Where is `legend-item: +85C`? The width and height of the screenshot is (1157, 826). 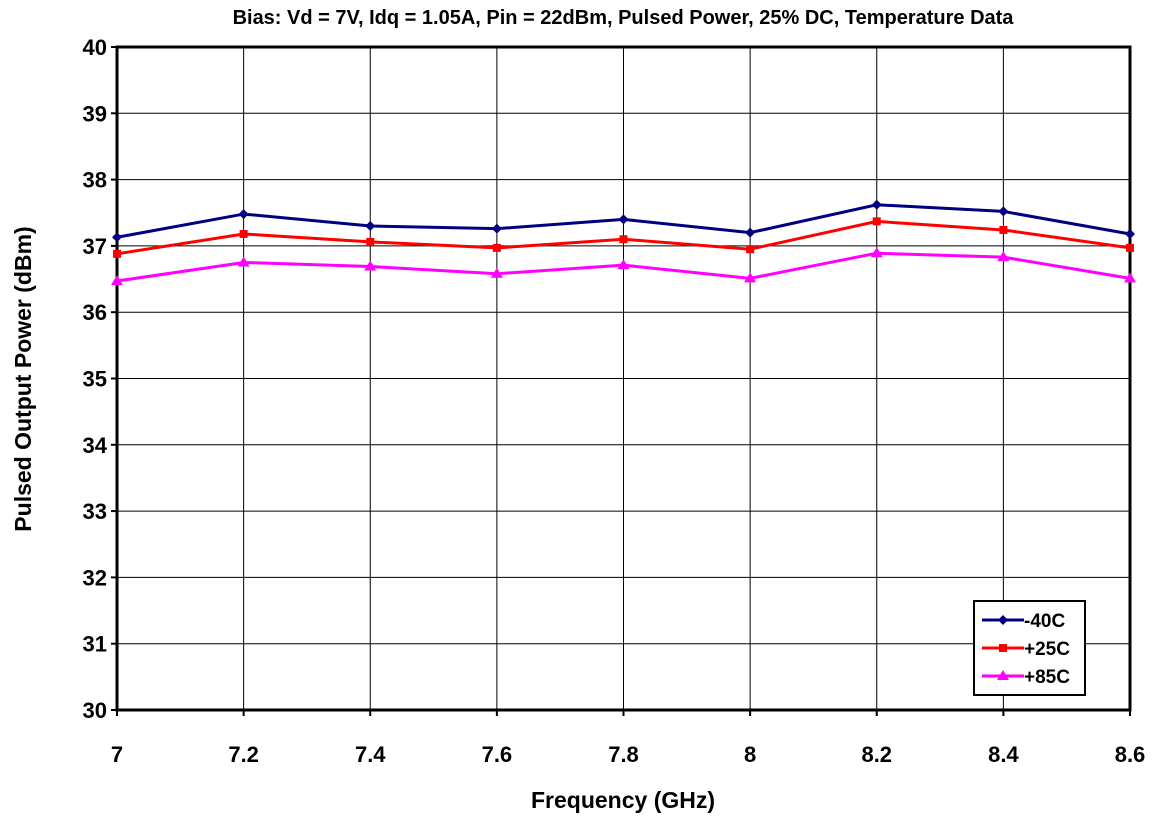
legend-item: +85C is located at coordinates (1026, 677).